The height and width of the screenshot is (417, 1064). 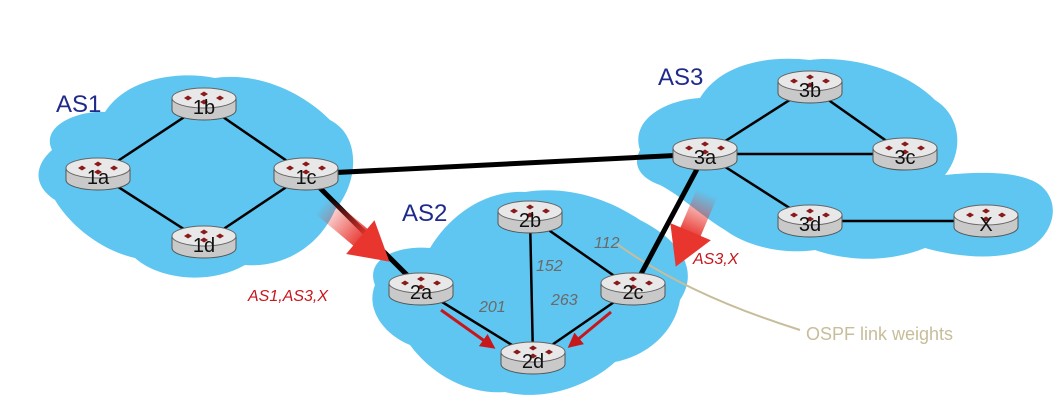 I want to click on router-label: 1d, so click(x=204, y=246).